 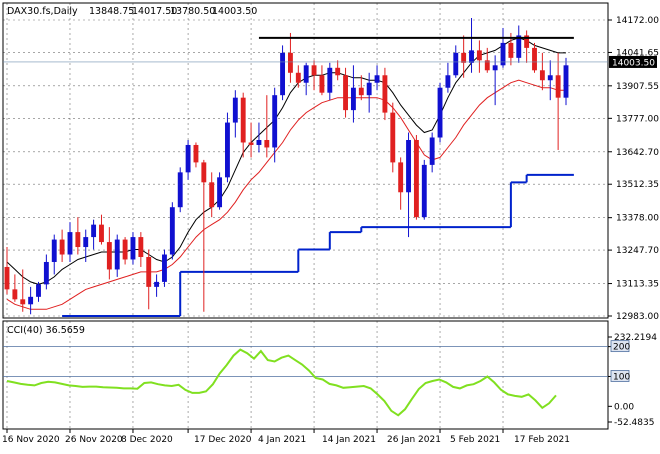 I want to click on price-tick-label: 13777.00, so click(x=637, y=119).